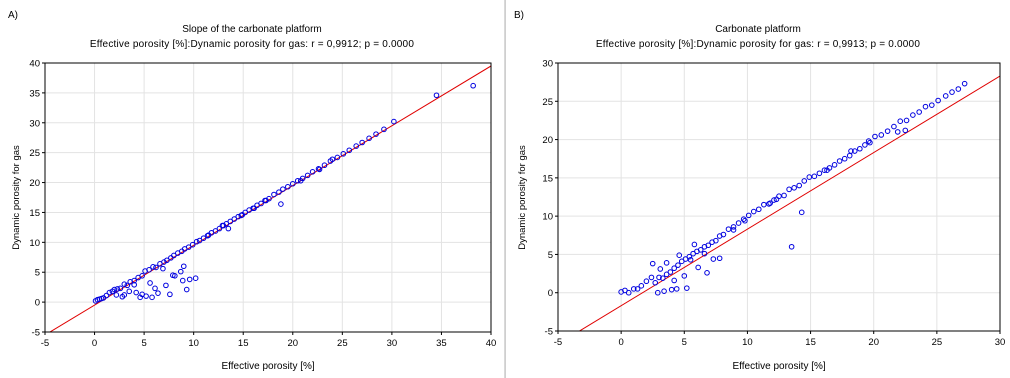 This screenshot has width=1010, height=378. Describe the element at coordinates (34, 93) in the screenshot. I see `y-tick-label: 35` at that location.